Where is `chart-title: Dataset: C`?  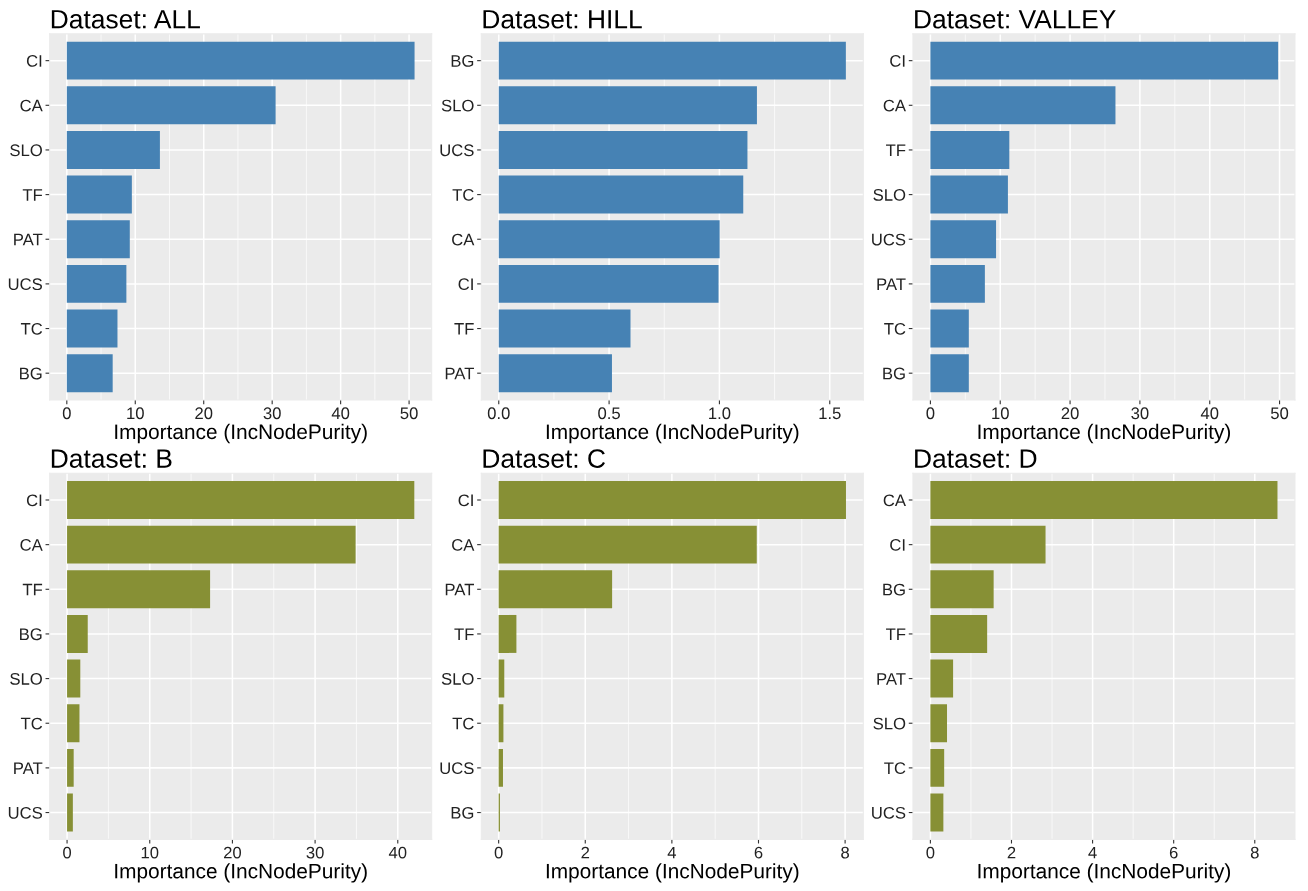 chart-title: Dataset: C is located at coordinates (544, 458).